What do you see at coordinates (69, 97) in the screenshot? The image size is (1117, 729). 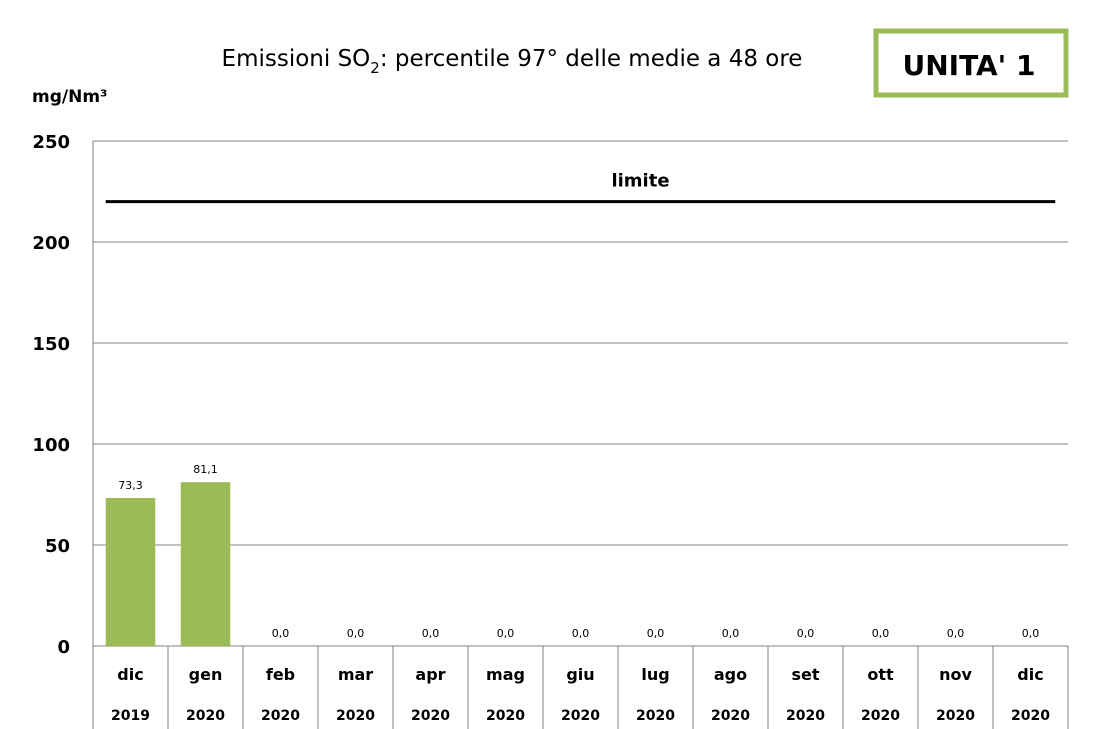 I see `y-axis-unit: mg/Nm³` at bounding box center [69, 97].